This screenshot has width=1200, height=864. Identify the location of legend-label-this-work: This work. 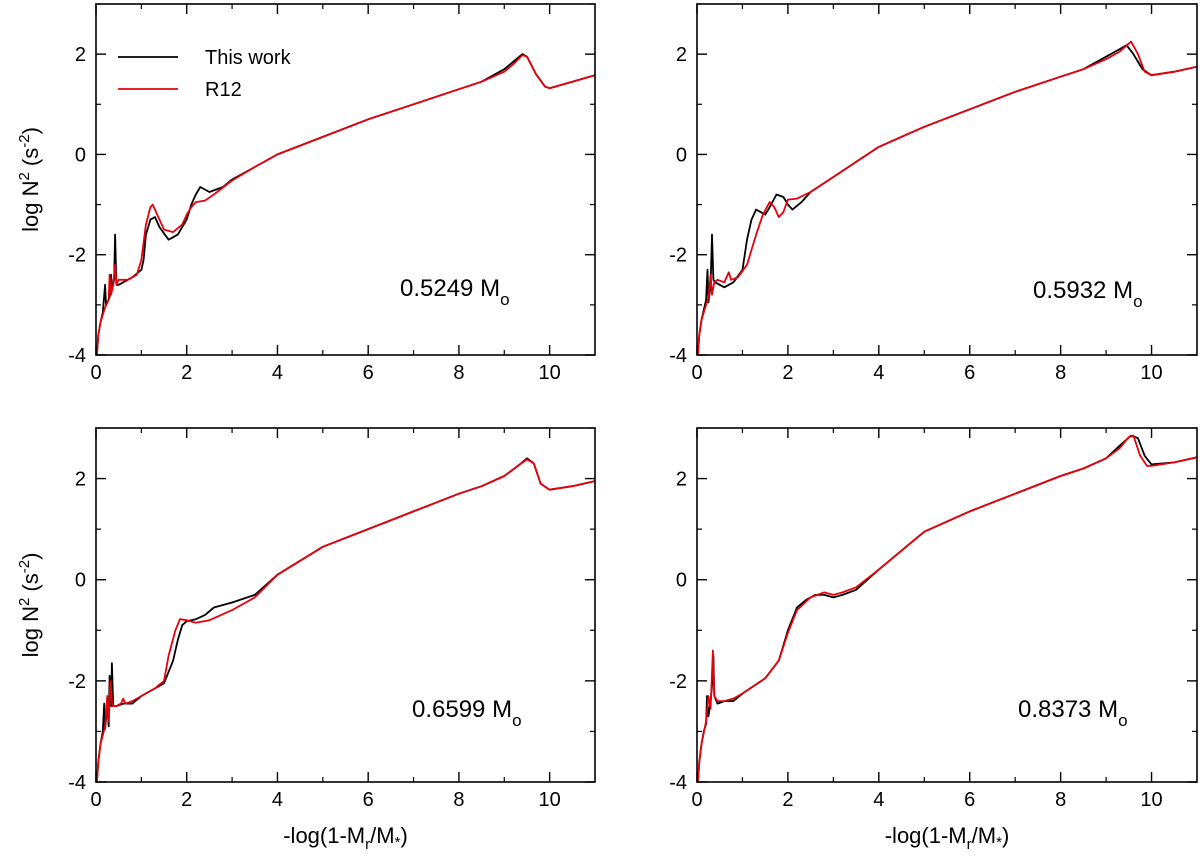
(248, 58).